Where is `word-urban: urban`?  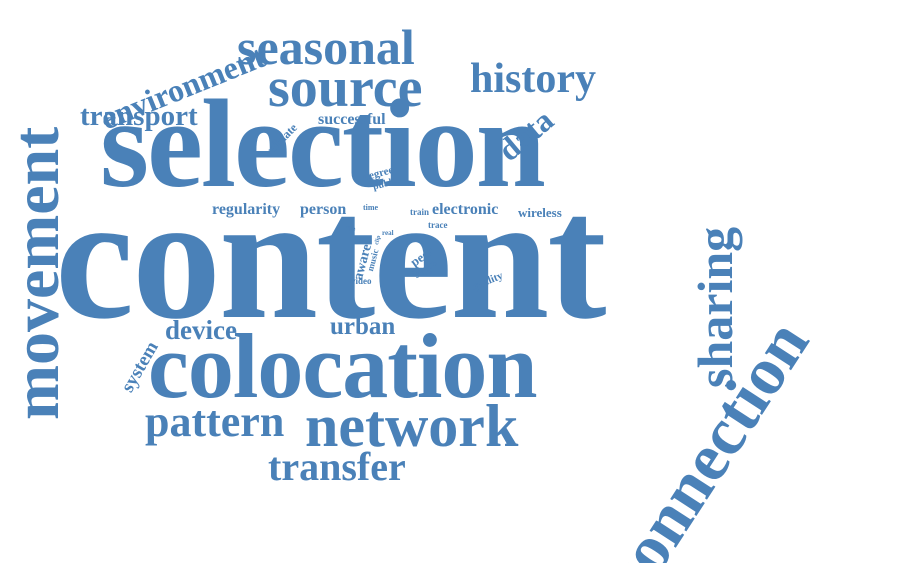
word-urban: urban is located at coordinates (363, 326).